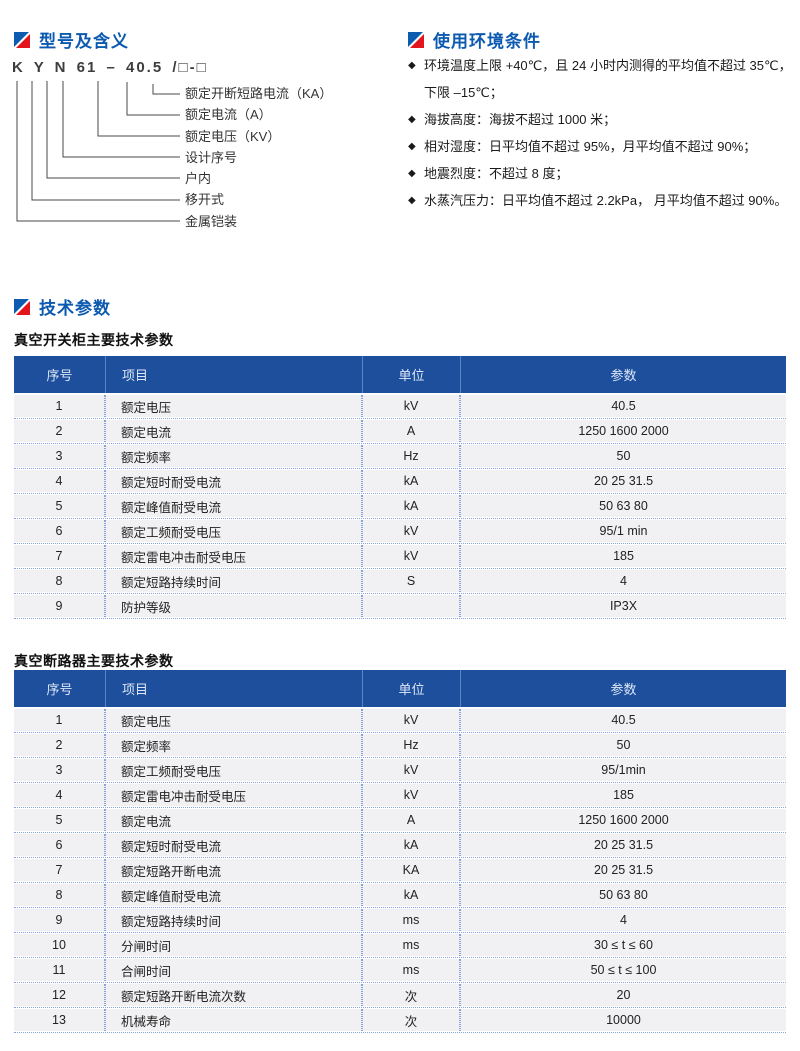  I want to click on cell-no: 7, so click(59, 870).